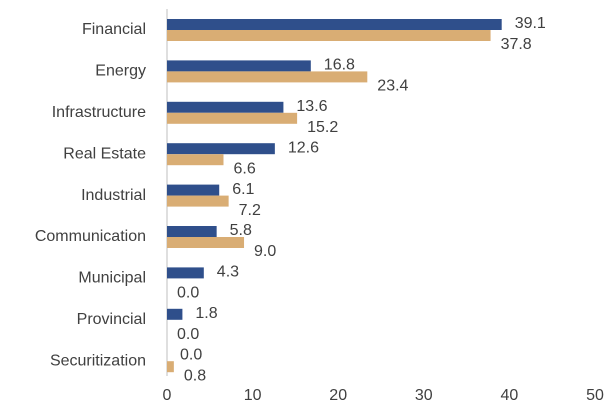 The image size is (607, 414). What do you see at coordinates (311, 106) in the screenshot?
I see `value-label: 13.6` at bounding box center [311, 106].